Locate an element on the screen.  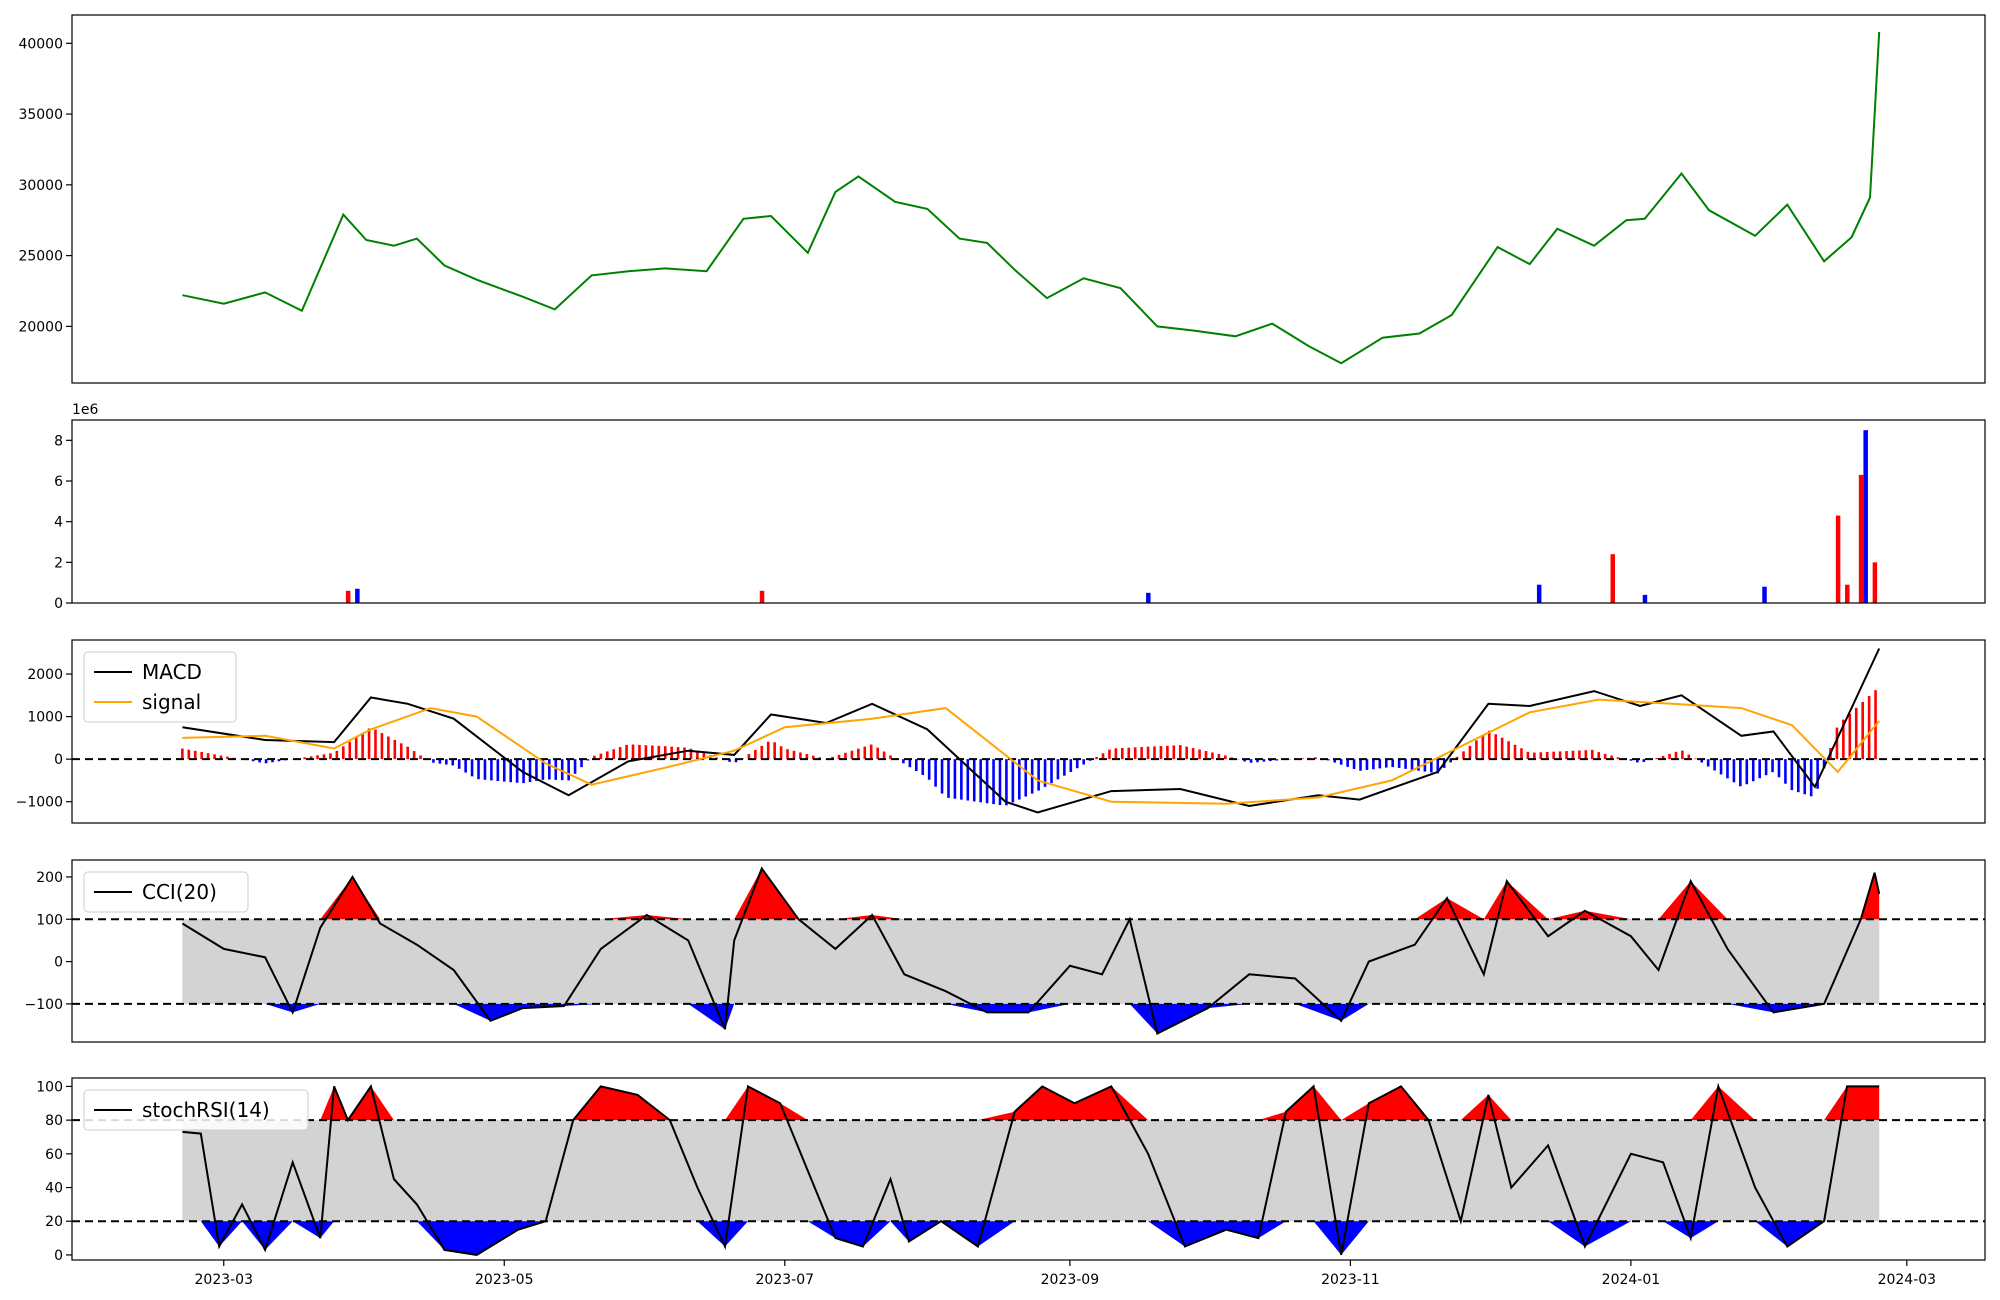
stochrsi-ytick-label: 60 is located at coordinates (54, 1155).